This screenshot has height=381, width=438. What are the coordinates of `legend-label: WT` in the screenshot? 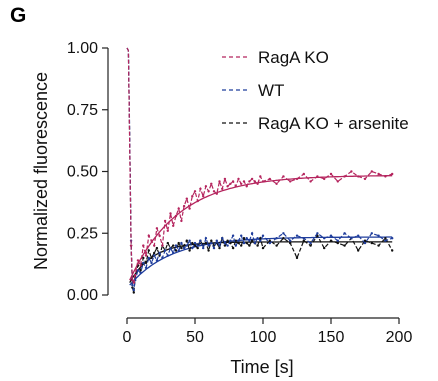 It's located at (271, 90).